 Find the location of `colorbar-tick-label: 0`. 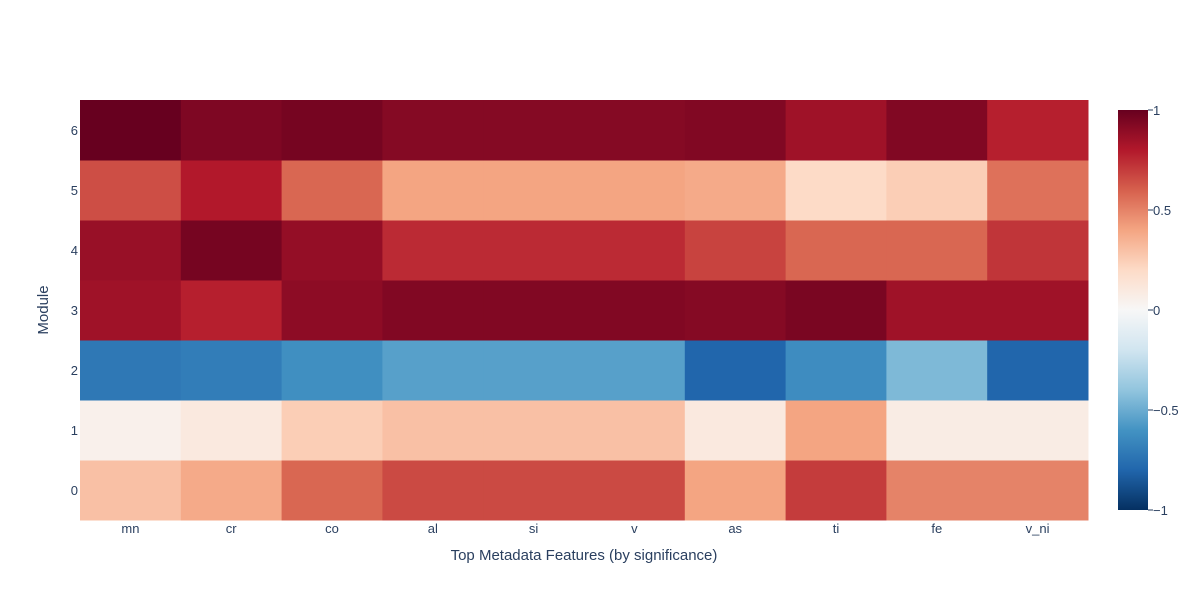

colorbar-tick-label: 0 is located at coordinates (1156, 310).